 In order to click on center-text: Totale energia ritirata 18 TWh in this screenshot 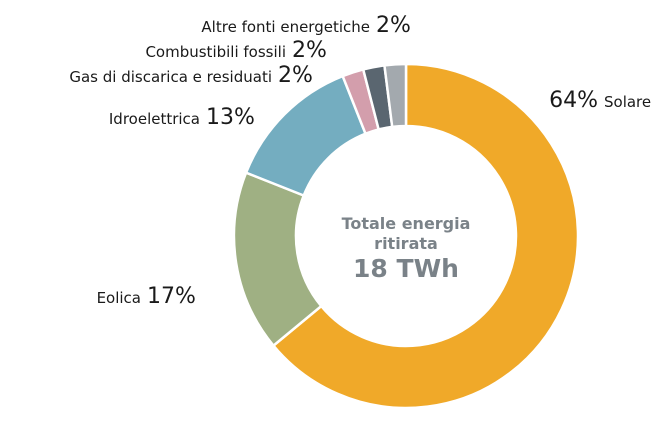, I will do `click(406, 249)`.